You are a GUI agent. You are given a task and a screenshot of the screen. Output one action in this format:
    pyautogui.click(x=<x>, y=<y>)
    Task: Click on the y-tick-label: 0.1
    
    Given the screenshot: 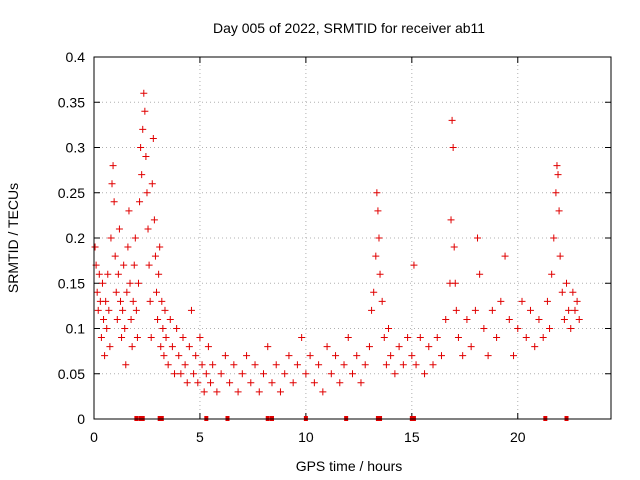 What is the action you would take?
    pyautogui.click(x=76, y=329)
    